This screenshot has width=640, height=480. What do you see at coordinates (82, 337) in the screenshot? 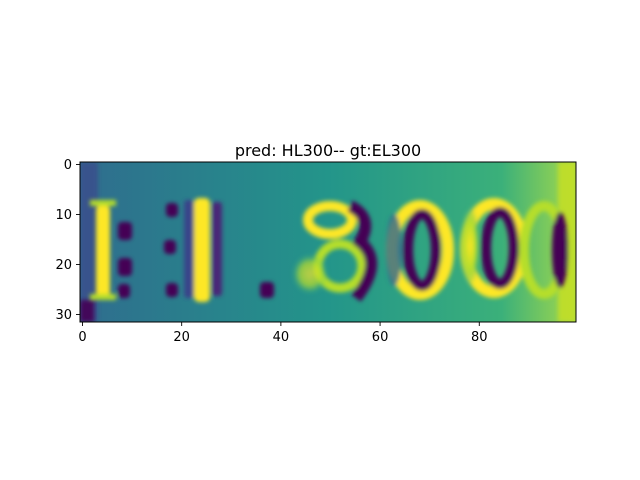
I see `x-tick-label: 0` at bounding box center [82, 337].